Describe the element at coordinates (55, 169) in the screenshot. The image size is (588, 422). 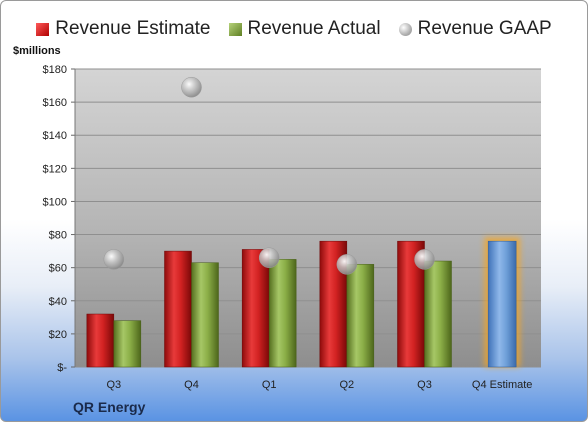
I see `y-tick-label: $120` at that location.